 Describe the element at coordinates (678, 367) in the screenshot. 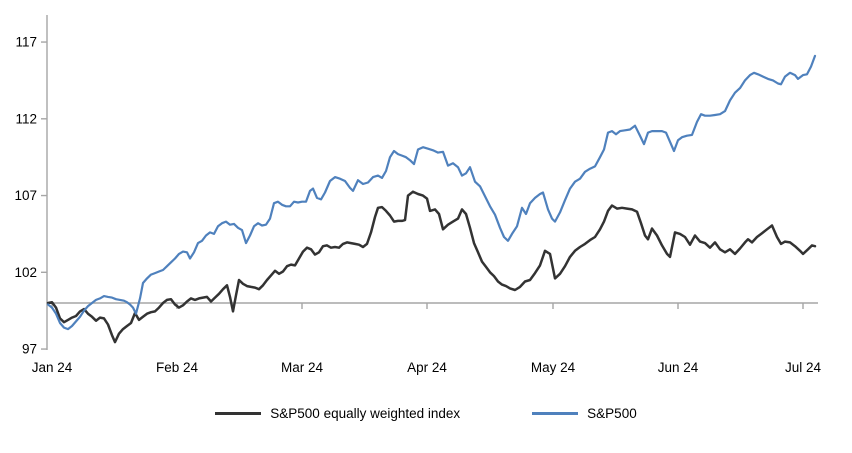

I see `x-tick-label: Jun 24` at that location.